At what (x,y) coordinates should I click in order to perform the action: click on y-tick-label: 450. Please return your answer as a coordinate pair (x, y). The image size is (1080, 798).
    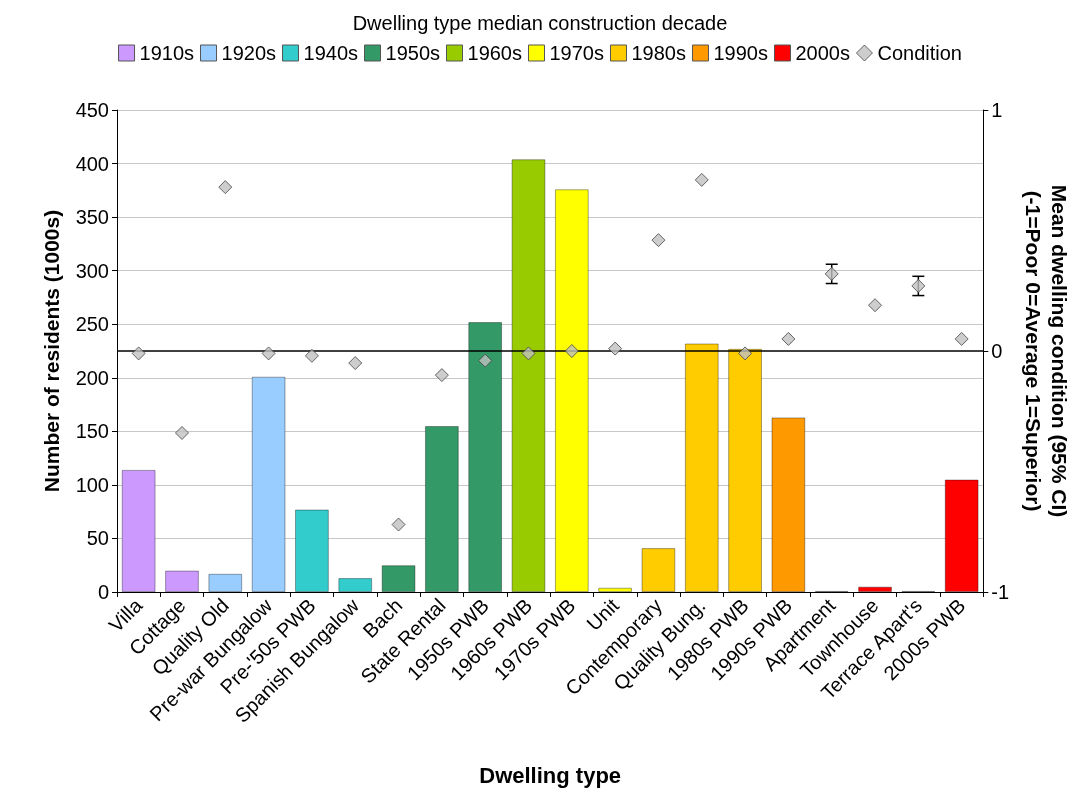
    Looking at the image, I should click on (92, 110).